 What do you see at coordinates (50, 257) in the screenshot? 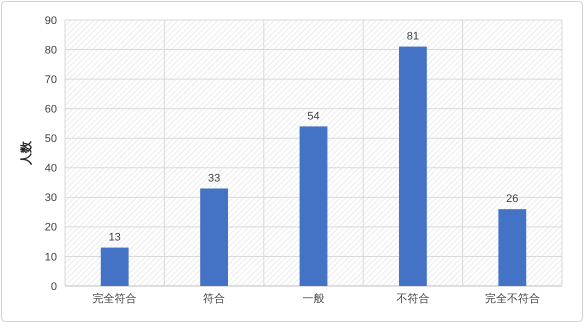
I see `y-tick-label: 10` at bounding box center [50, 257].